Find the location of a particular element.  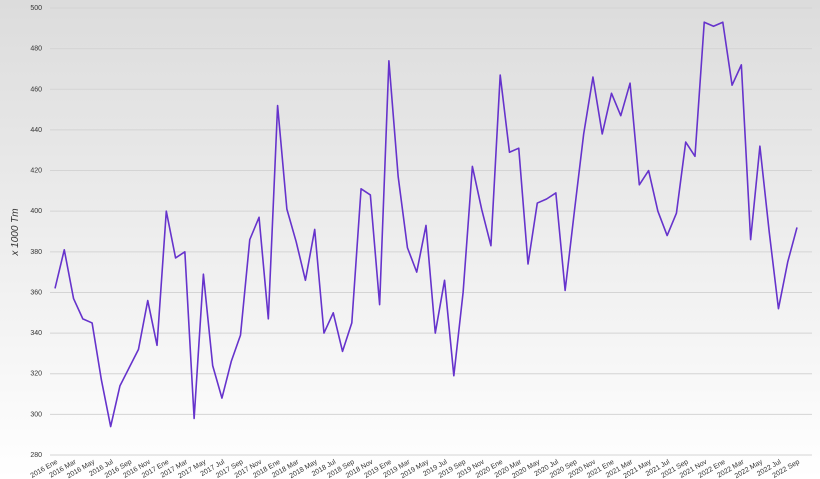

y-axis-label: x 1000 Tm is located at coordinates (15, 232).